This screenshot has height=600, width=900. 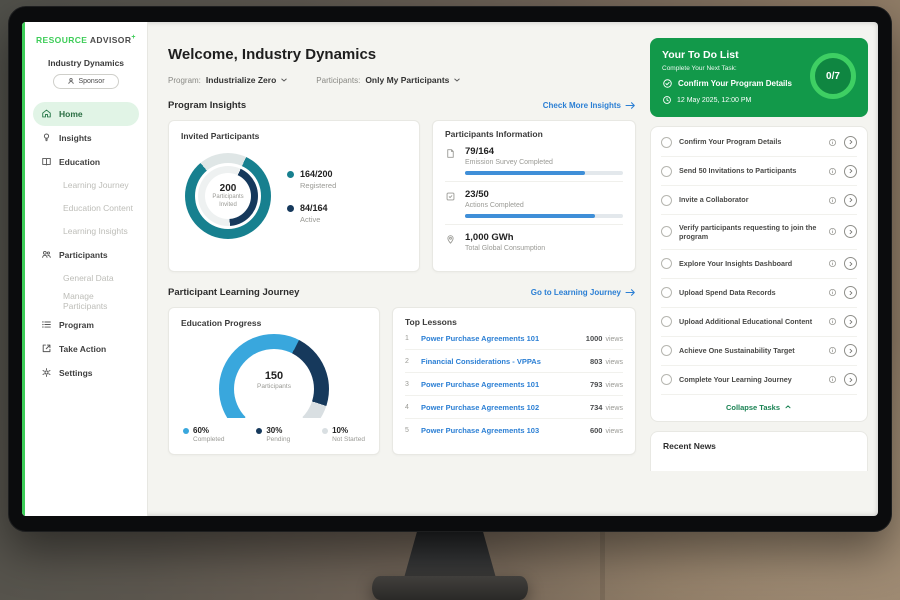 I want to click on recent-news-card: Recent News, so click(x=759, y=450).